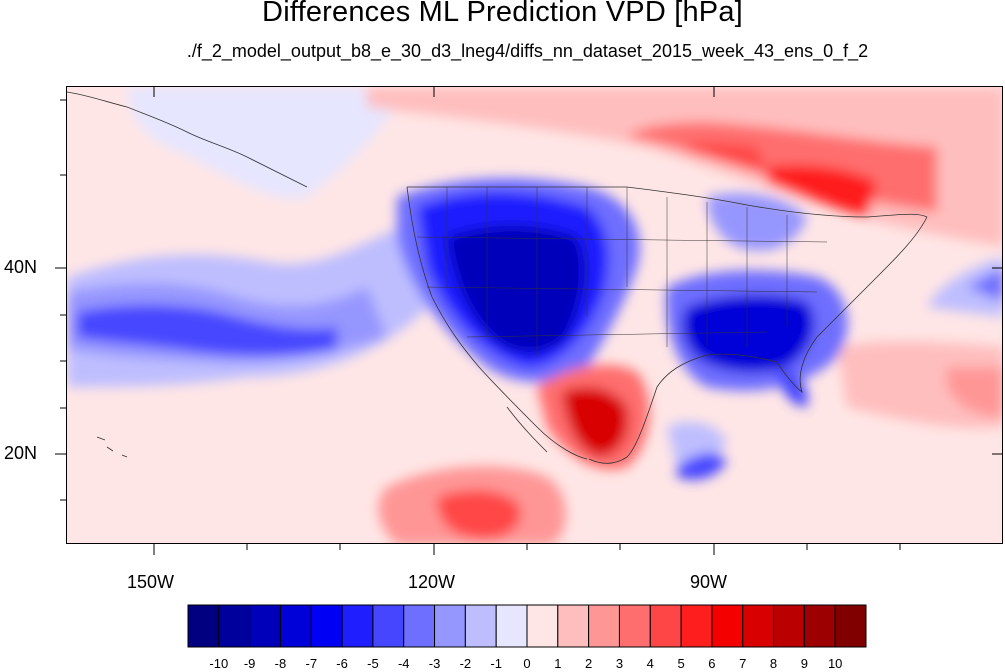 The image size is (1005, 672). I want to click on colorbar-tick-label: 10, so click(835, 663).